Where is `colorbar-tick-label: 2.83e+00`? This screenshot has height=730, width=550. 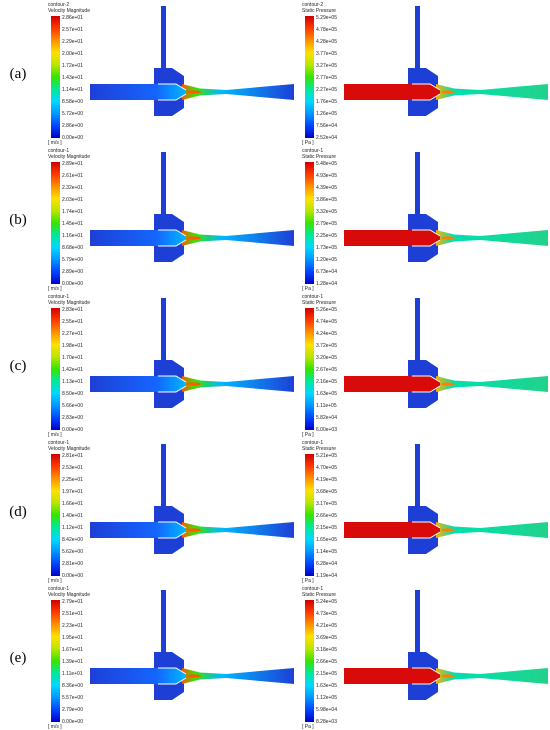 colorbar-tick-label: 2.83e+00 is located at coordinates (72, 418).